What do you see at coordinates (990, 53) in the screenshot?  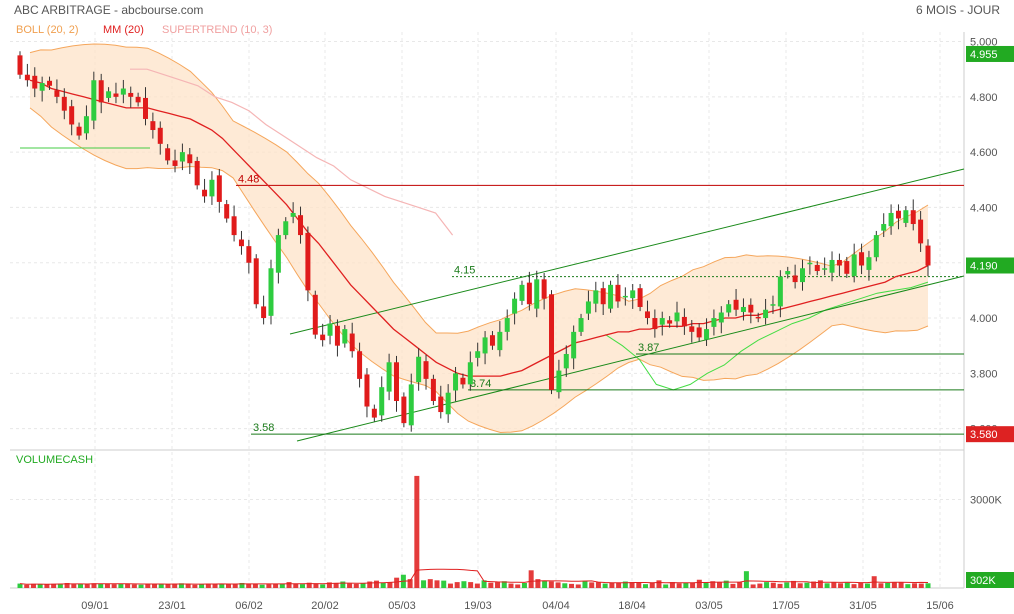 I see `price-badge` at bounding box center [990, 53].